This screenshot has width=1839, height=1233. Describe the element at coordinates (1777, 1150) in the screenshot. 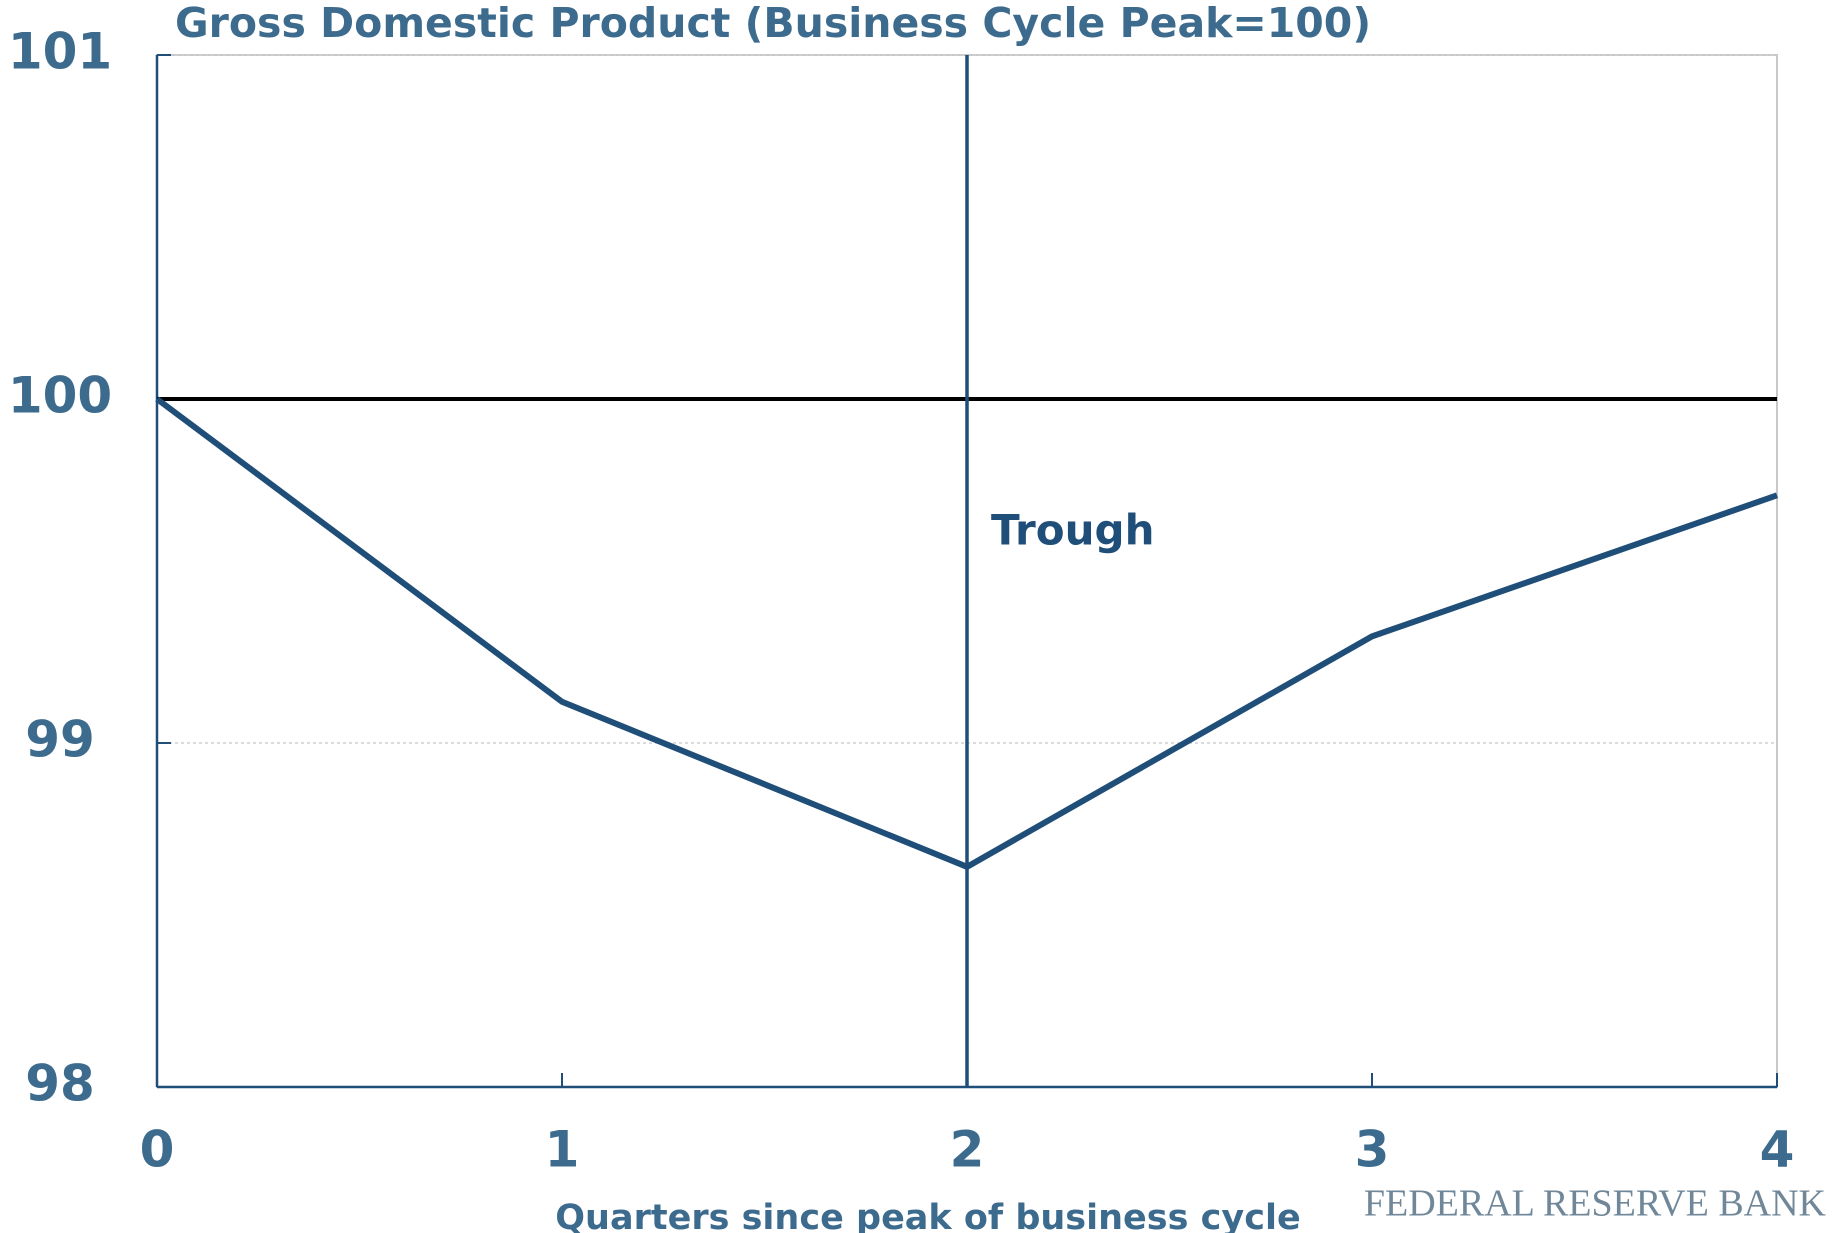

I see `x-tick-label: 4` at that location.